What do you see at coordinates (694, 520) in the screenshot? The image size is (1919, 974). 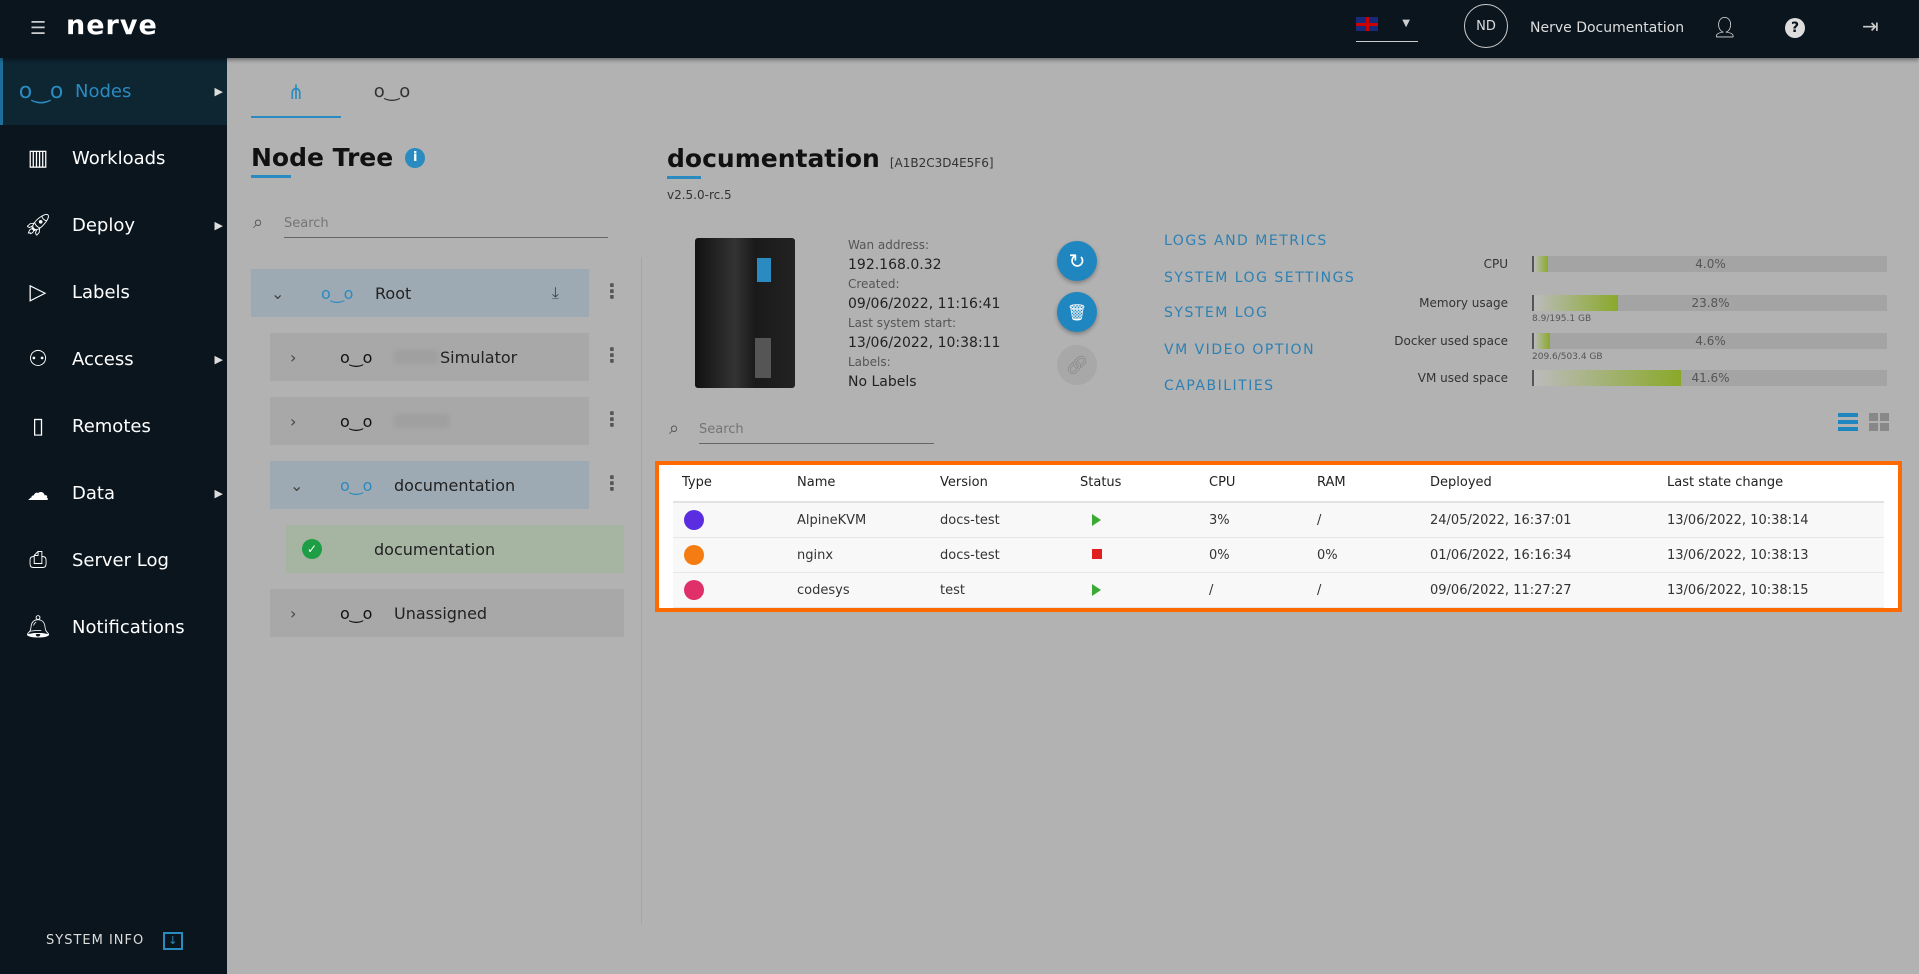 I see `vm-type-icon` at bounding box center [694, 520].